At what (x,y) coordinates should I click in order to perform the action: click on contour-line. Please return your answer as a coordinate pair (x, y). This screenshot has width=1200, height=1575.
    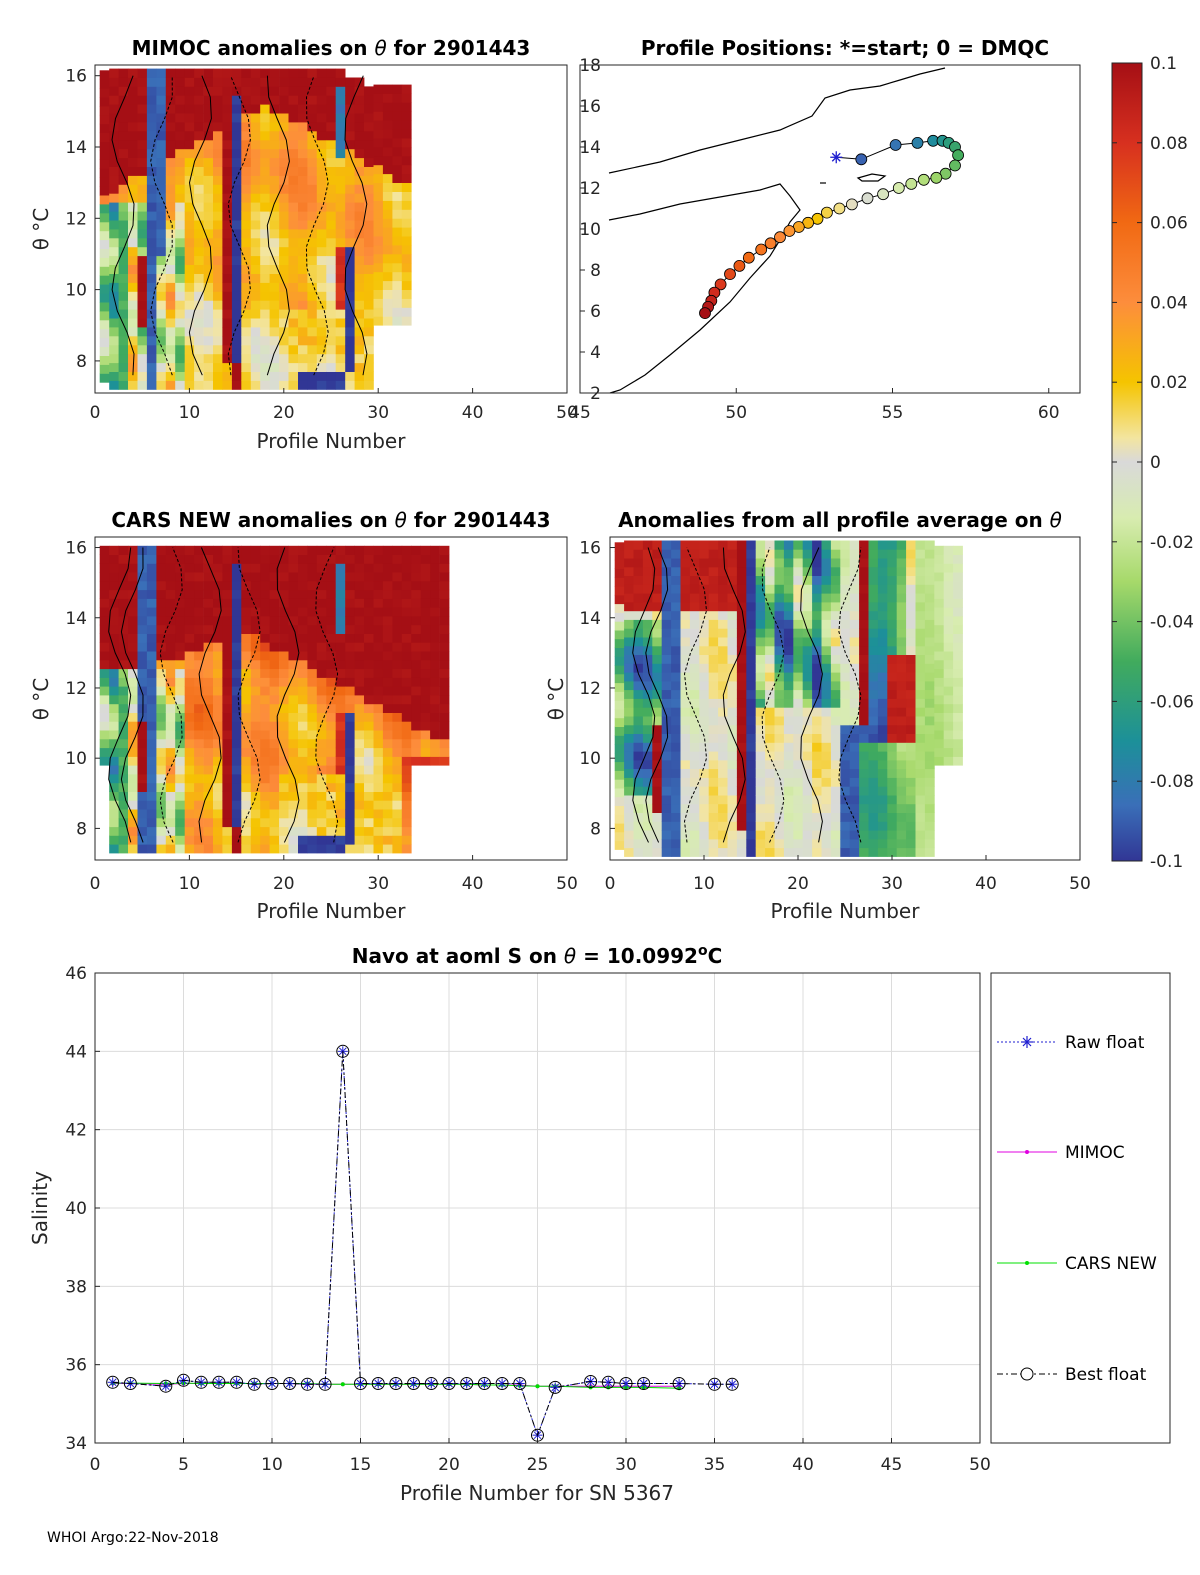
    Looking at the image, I should click on (200, 225).